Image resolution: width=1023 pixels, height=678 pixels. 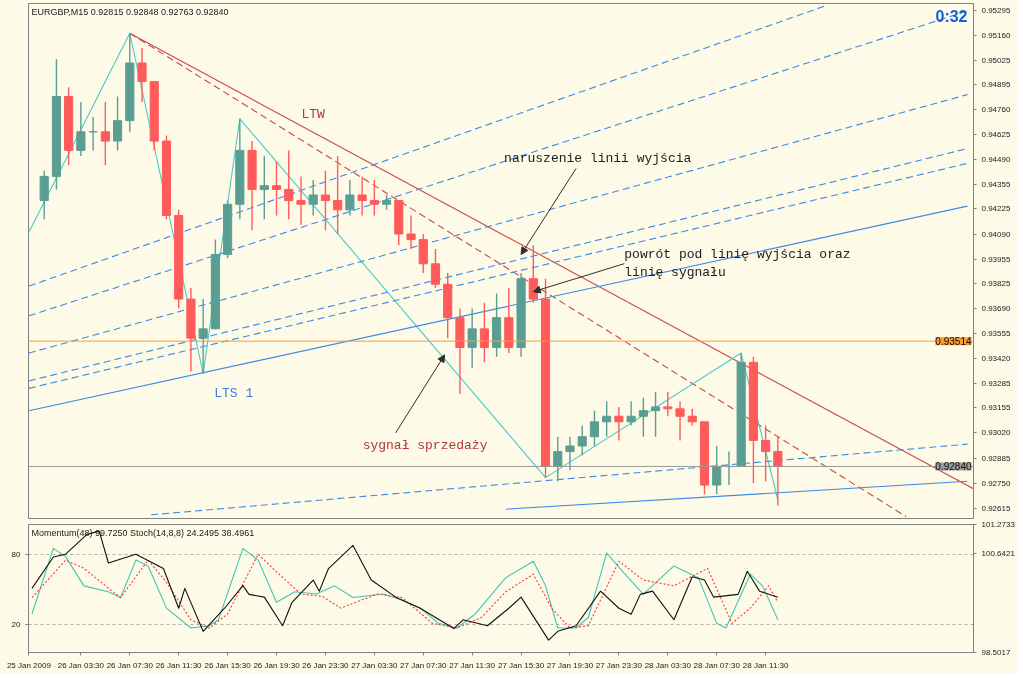 What do you see at coordinates (953, 342) in the screenshot?
I see `ref-line-label: 0.93514` at bounding box center [953, 342].